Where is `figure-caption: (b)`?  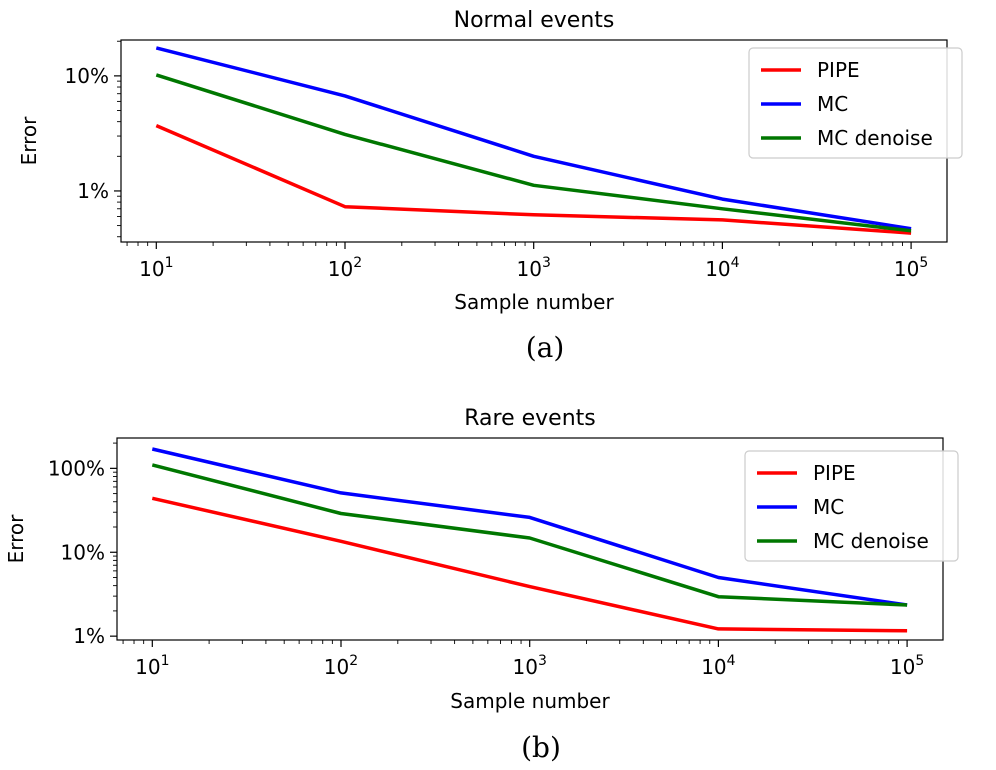 figure-caption: (b) is located at coordinates (541, 747).